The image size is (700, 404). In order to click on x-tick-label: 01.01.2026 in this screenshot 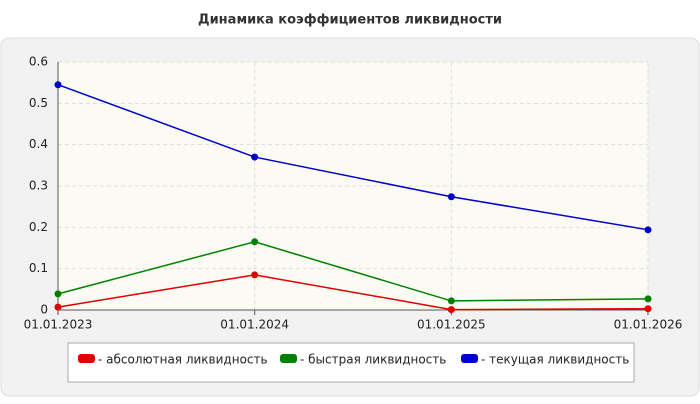, I will do `click(648, 325)`.